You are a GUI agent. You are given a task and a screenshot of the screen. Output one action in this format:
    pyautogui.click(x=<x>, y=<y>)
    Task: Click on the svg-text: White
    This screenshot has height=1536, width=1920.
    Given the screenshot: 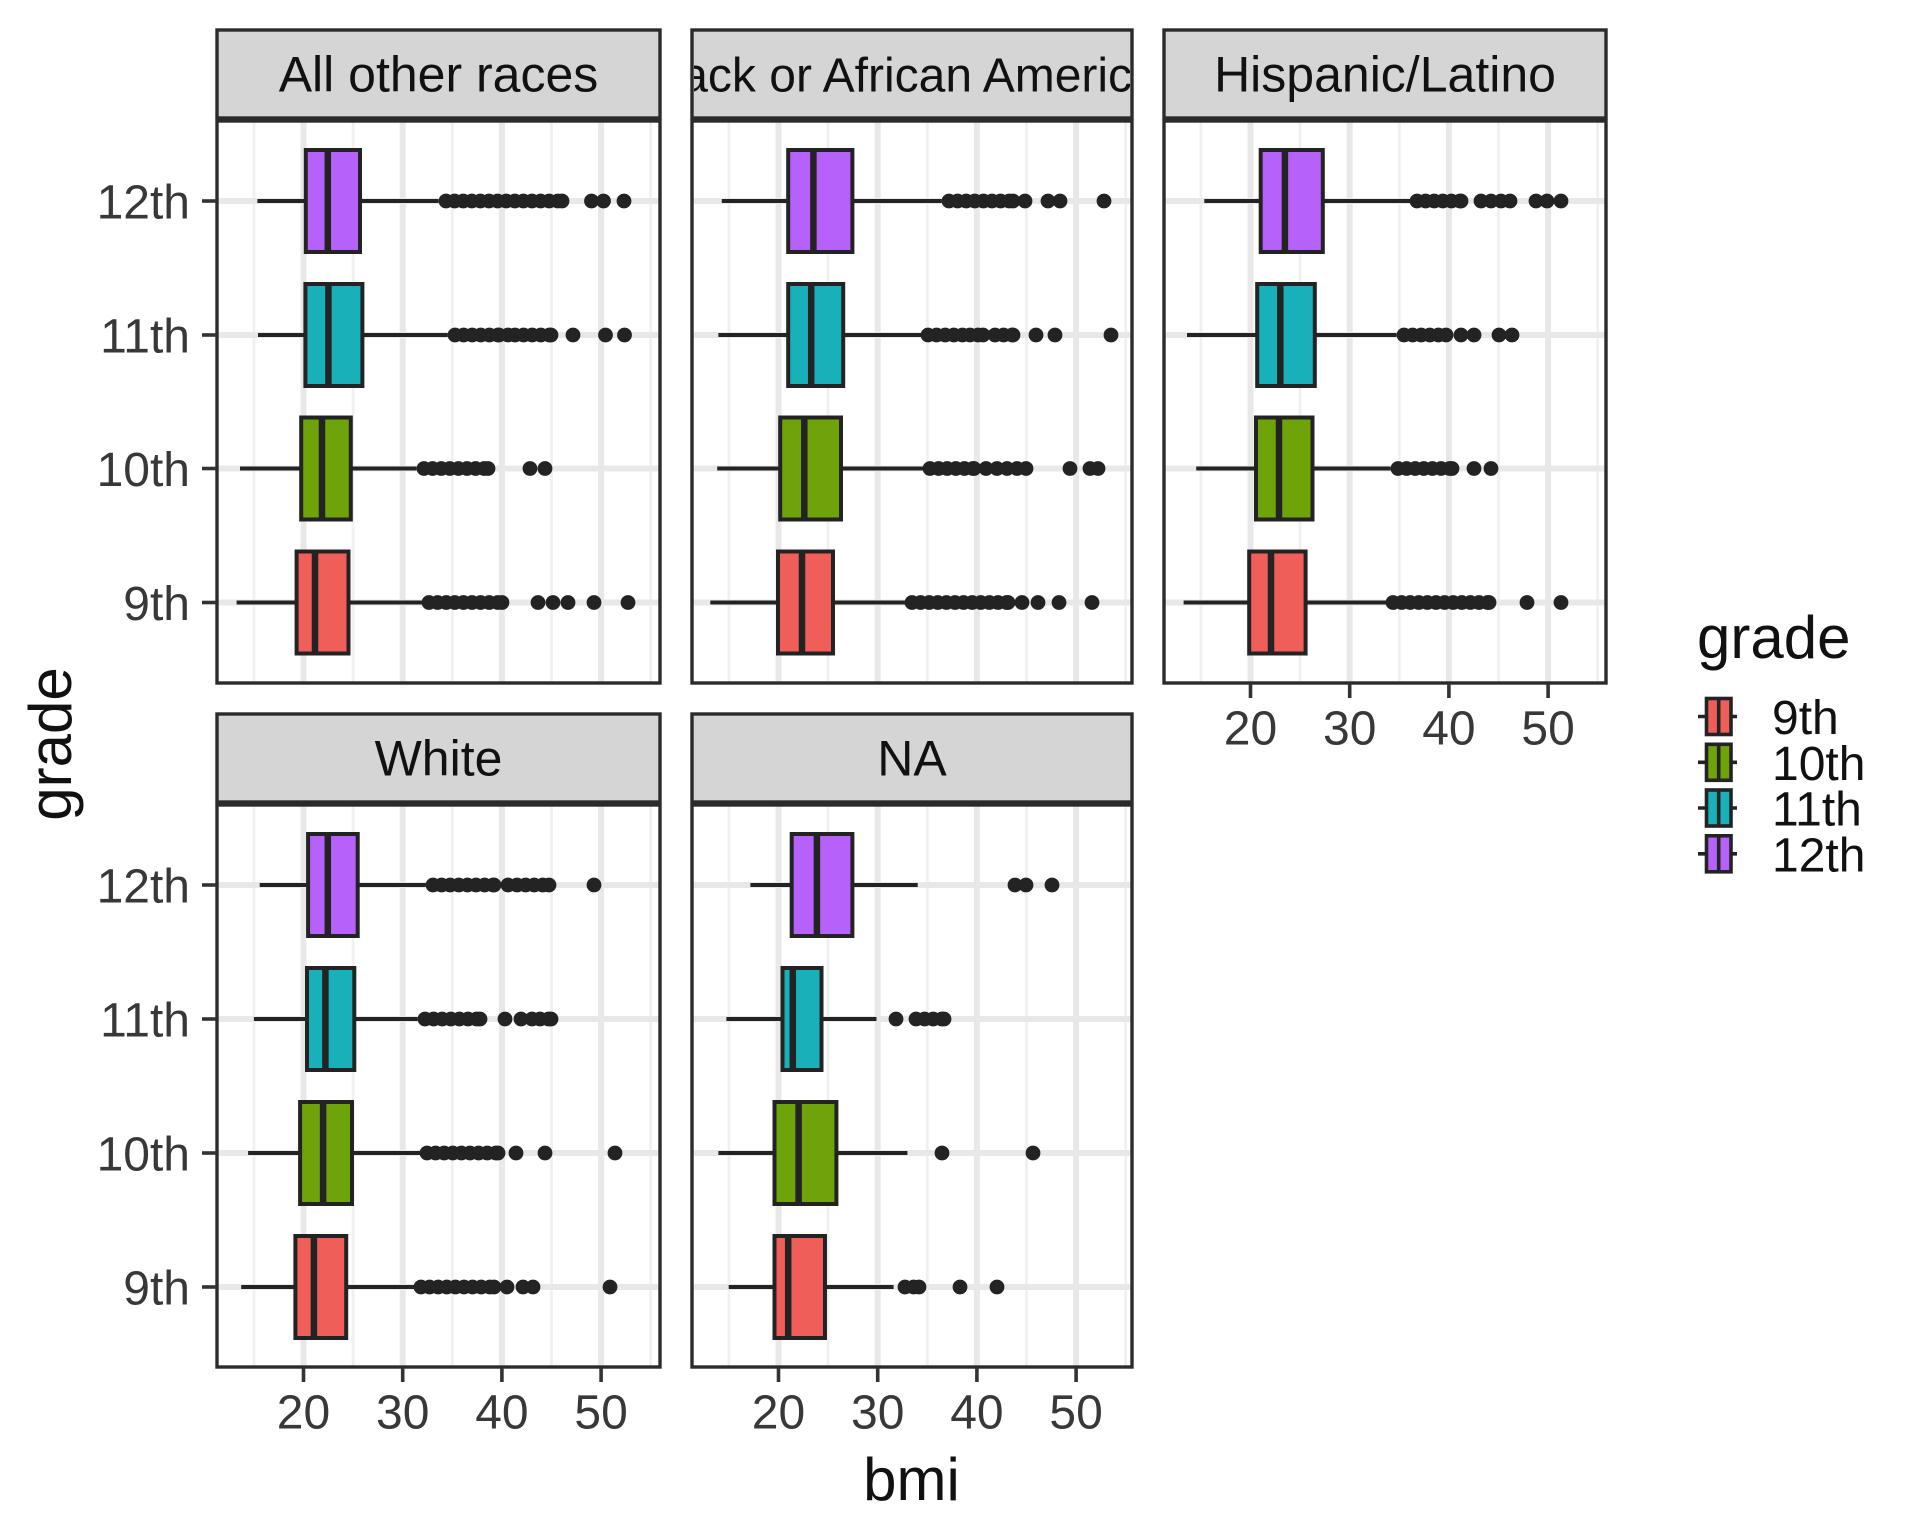 What is the action you would take?
    pyautogui.click(x=439, y=759)
    